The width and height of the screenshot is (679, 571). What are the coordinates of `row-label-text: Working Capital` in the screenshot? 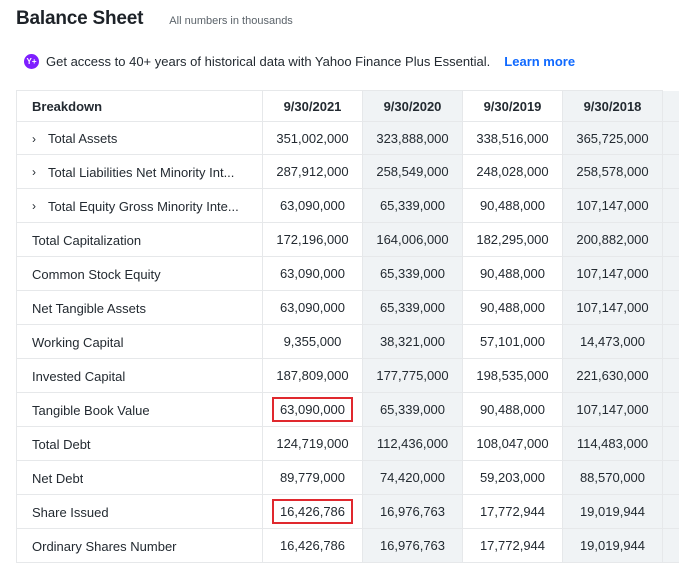 It's located at (78, 342).